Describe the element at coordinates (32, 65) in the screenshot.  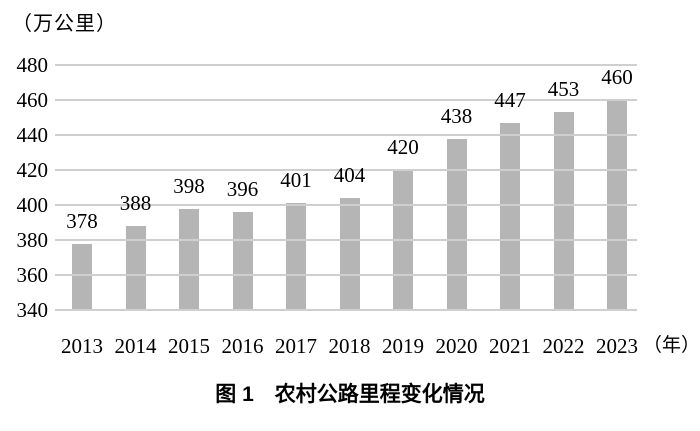
I see `y-tick-label: 480` at that location.